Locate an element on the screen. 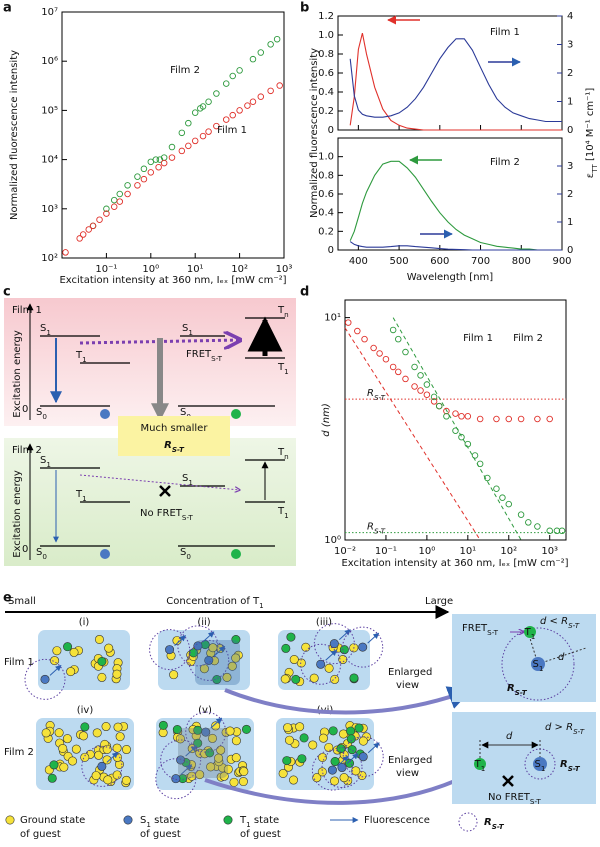 This screenshot has width=600, height=847. y-axis-title: Normalized fluorescence intensity is located at coordinates (314, 133).